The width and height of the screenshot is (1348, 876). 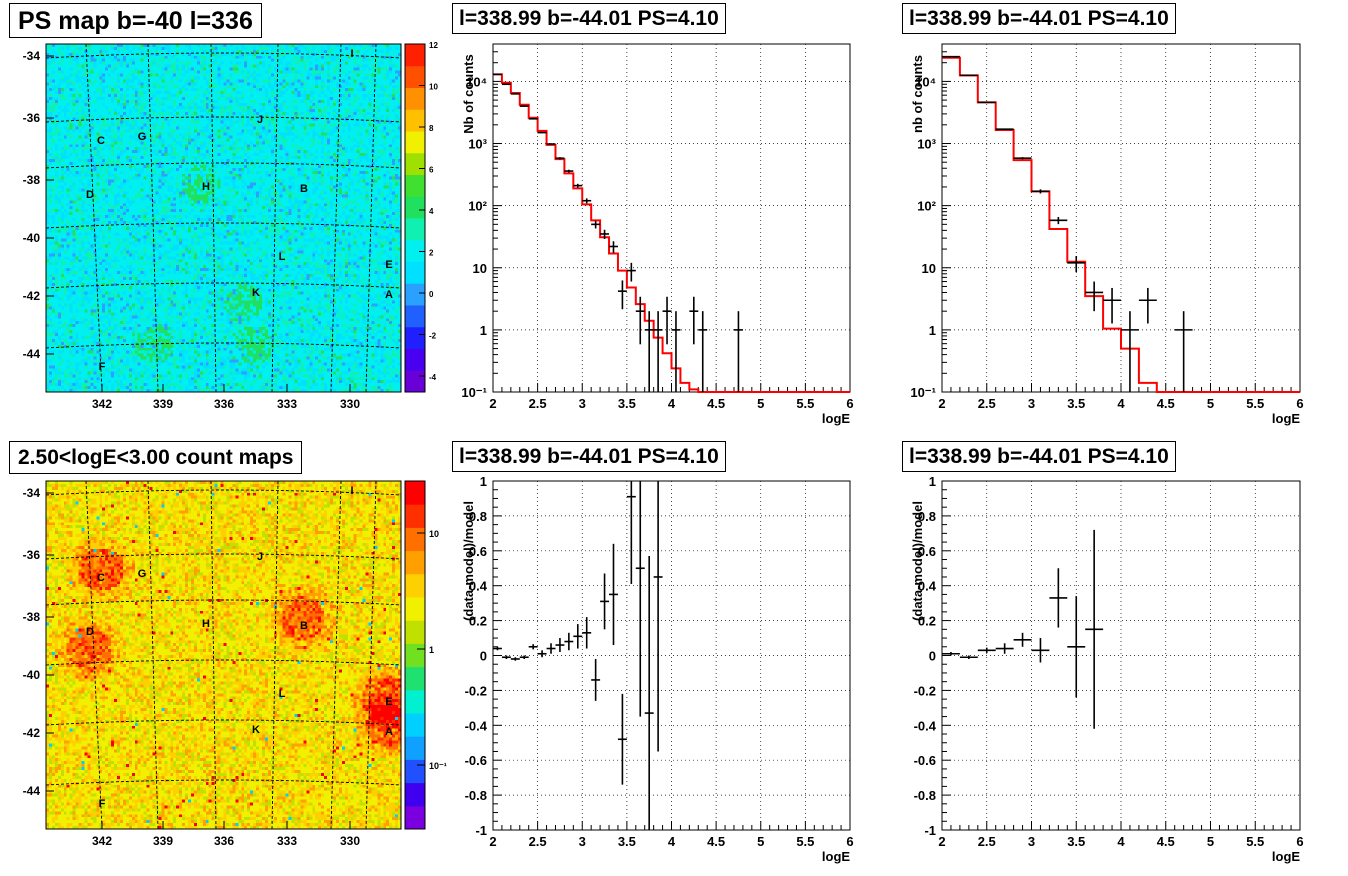 What do you see at coordinates (836, 856) in the screenshot?
I see `residual-1-xlabel: logE` at bounding box center [836, 856].